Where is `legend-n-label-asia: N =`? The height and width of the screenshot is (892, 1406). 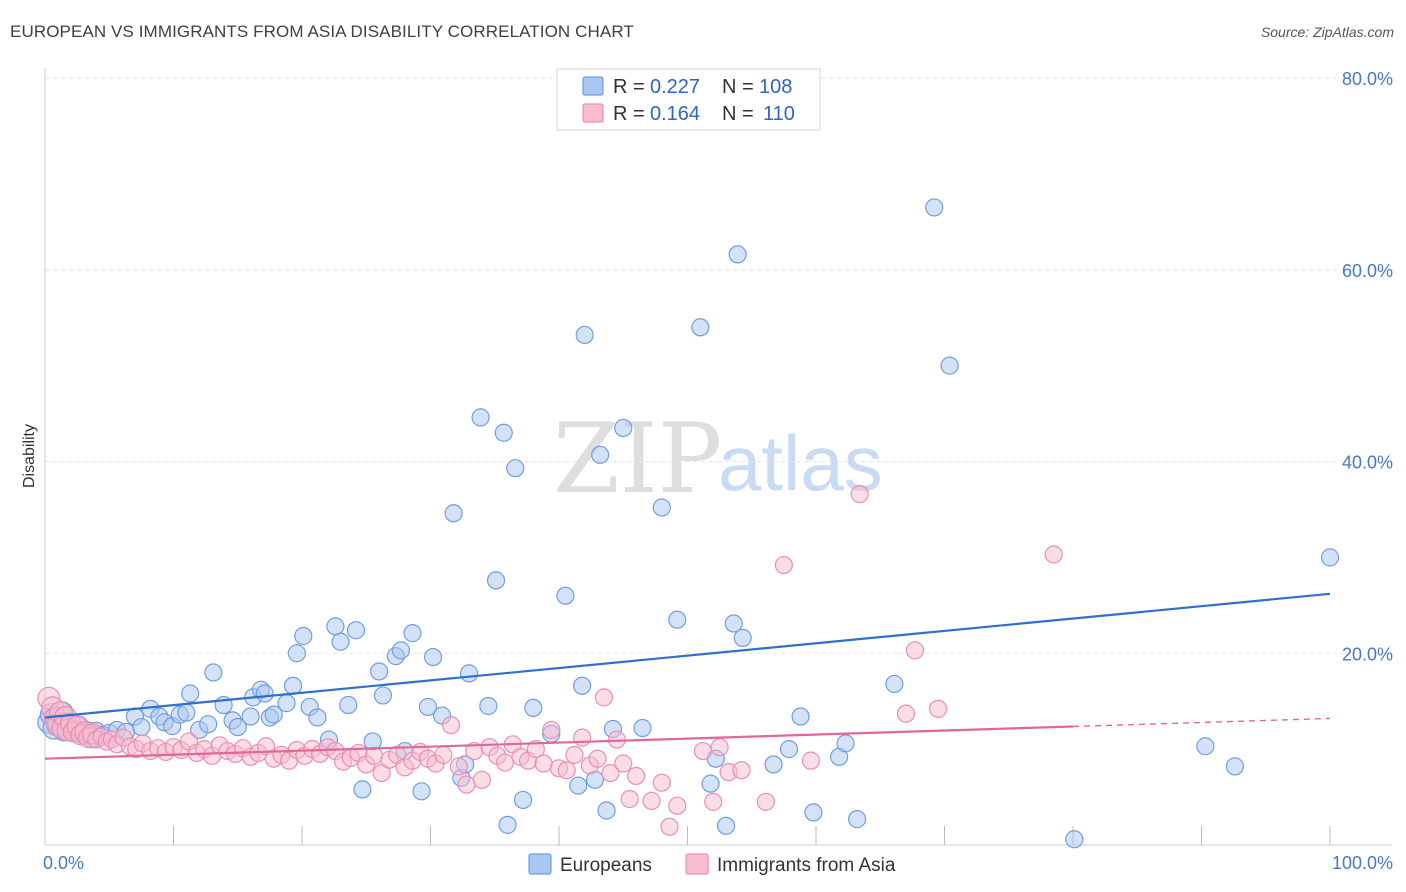
legend-n-label-asia: N = is located at coordinates (738, 114).